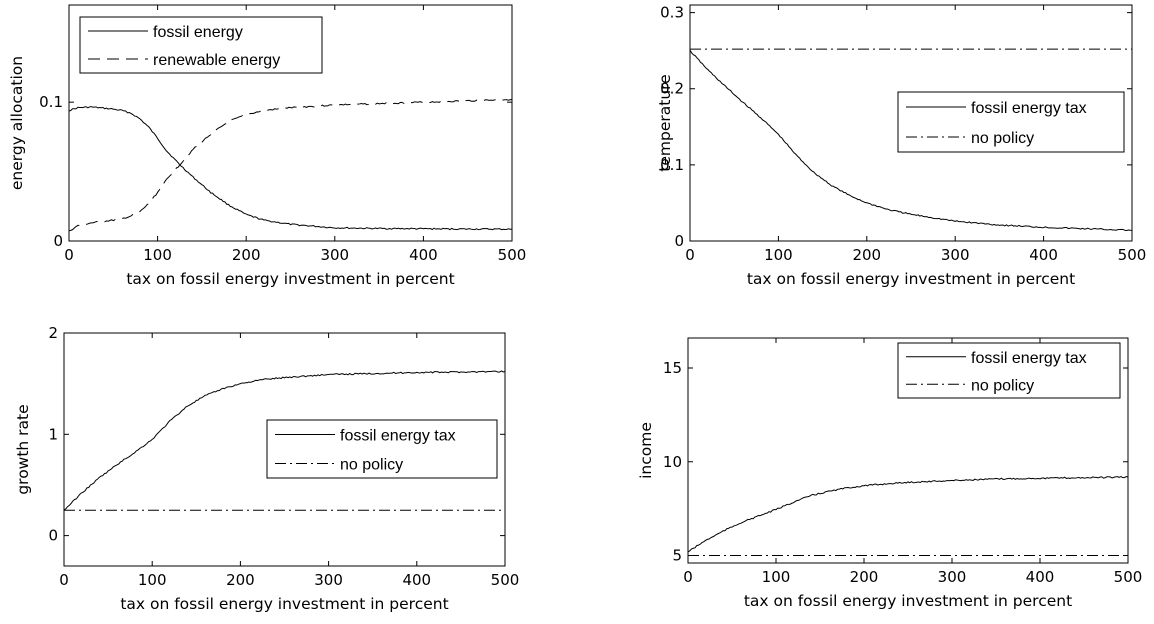 The image size is (1154, 624). I want to click on series-line-fossil-energy, so click(290, 168).